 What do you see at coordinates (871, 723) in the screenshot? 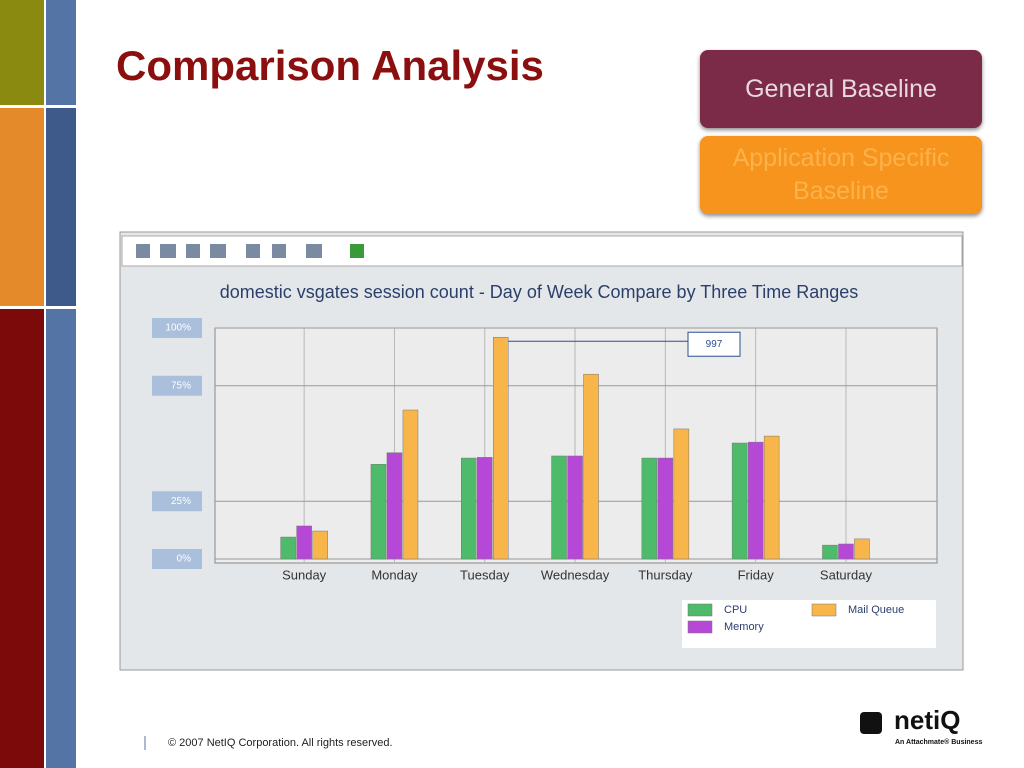
I see `logo-icon` at bounding box center [871, 723].